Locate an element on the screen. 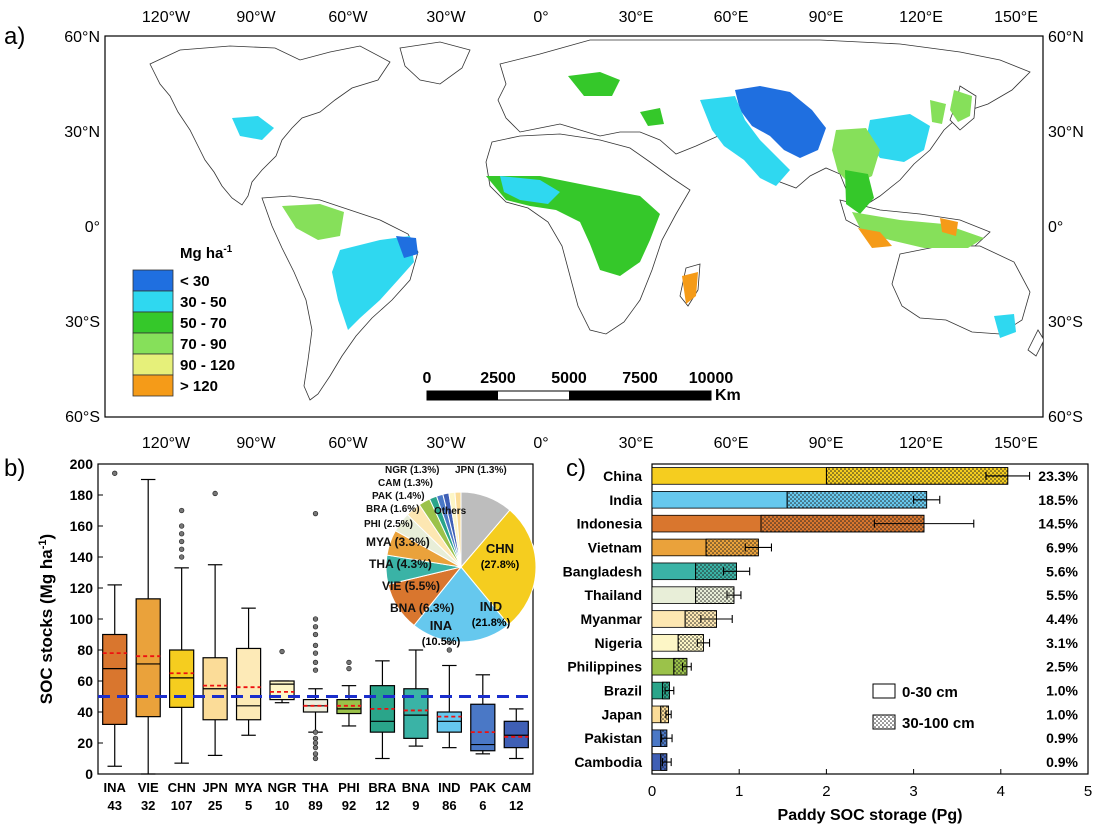 This screenshot has width=1111, height=829. x-count-label: 107 is located at coordinates (182, 805).